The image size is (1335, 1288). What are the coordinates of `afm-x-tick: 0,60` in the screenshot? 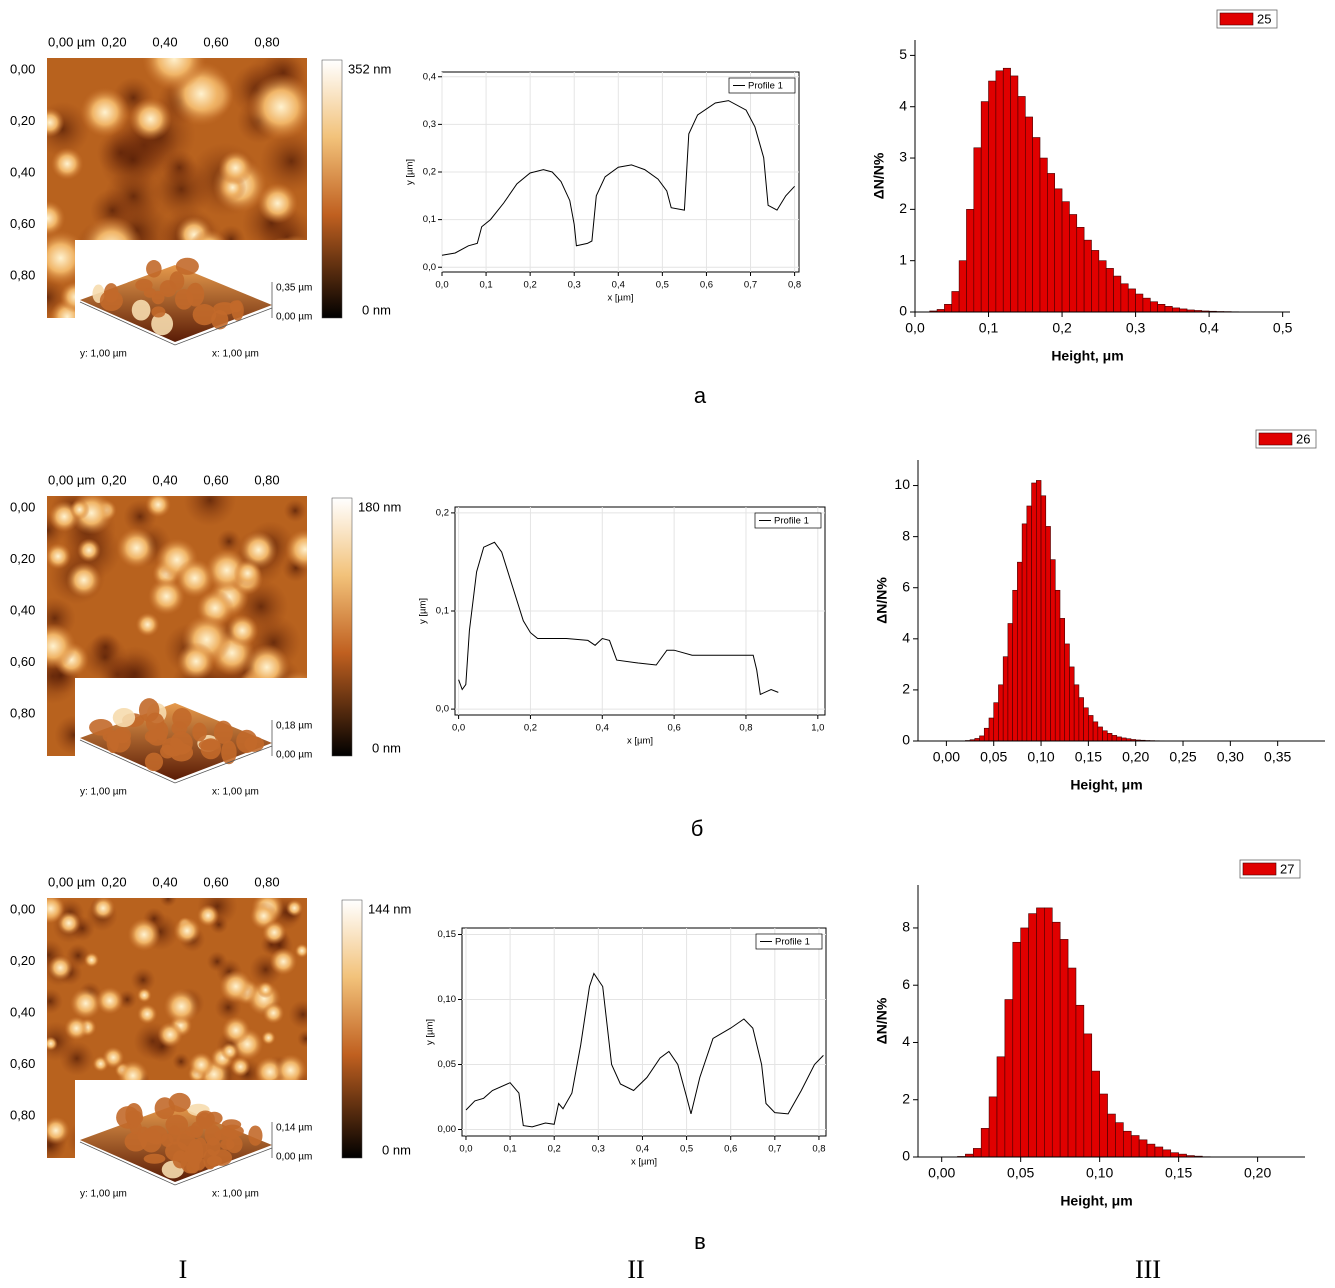 It's located at (215, 479).